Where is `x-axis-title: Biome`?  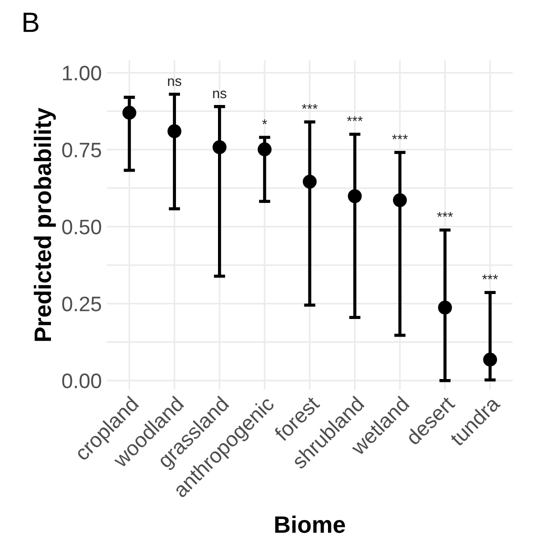 x-axis-title: Biome is located at coordinates (310, 524).